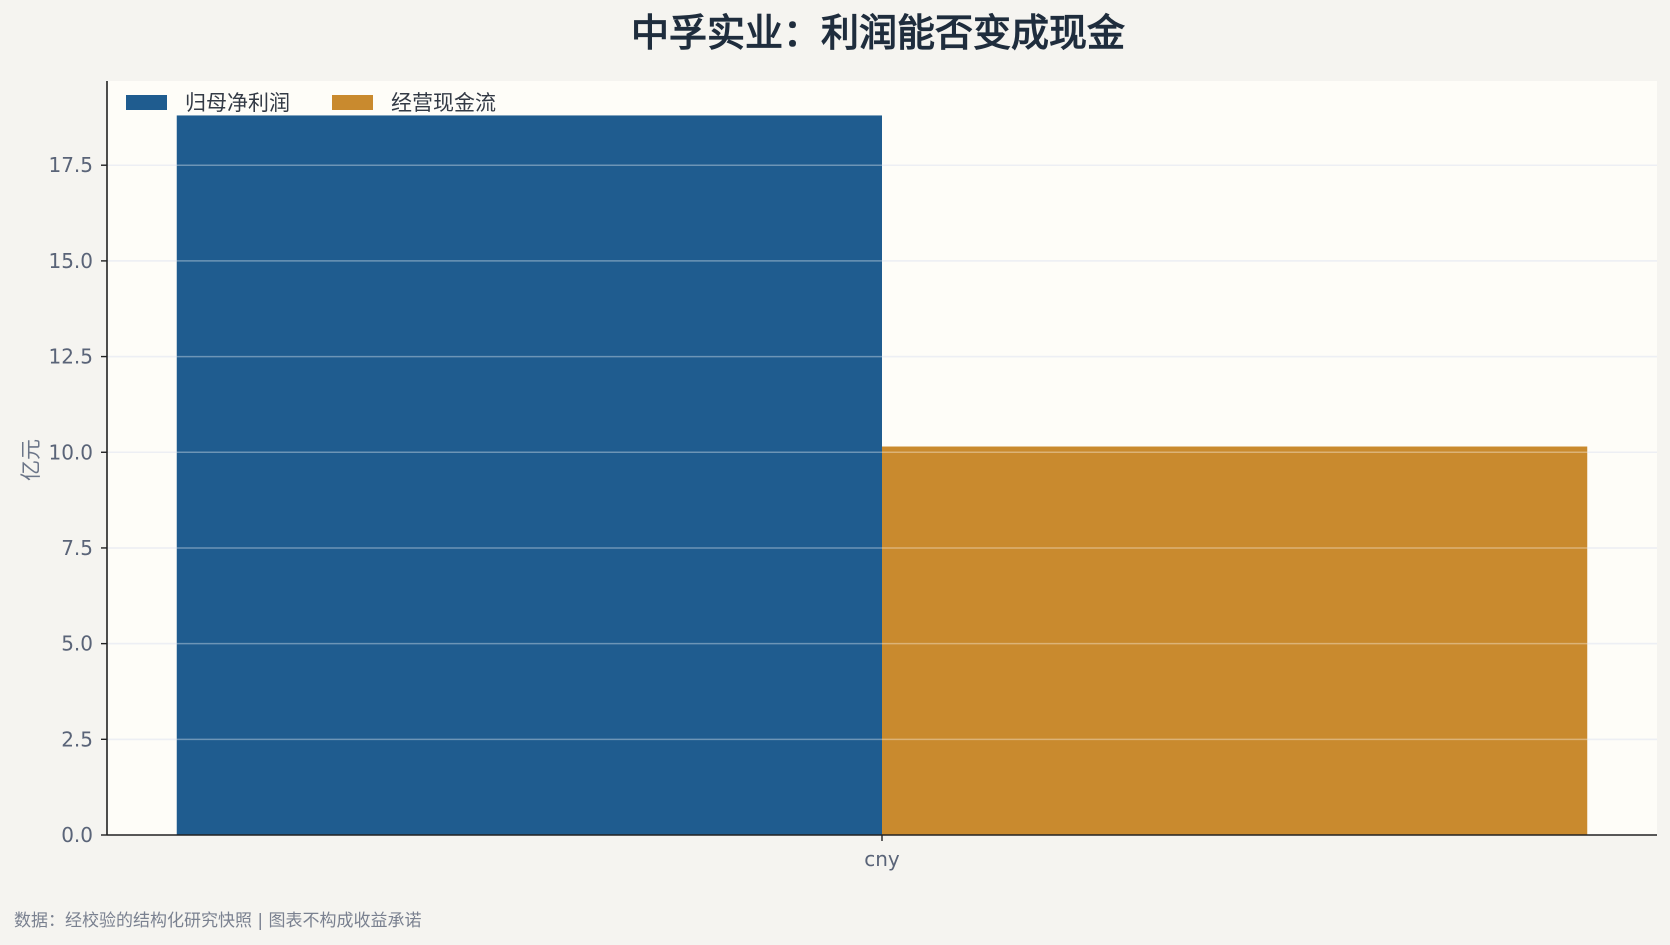  I want to click on legend: 归母净利润 经营现金流, so click(311, 103).